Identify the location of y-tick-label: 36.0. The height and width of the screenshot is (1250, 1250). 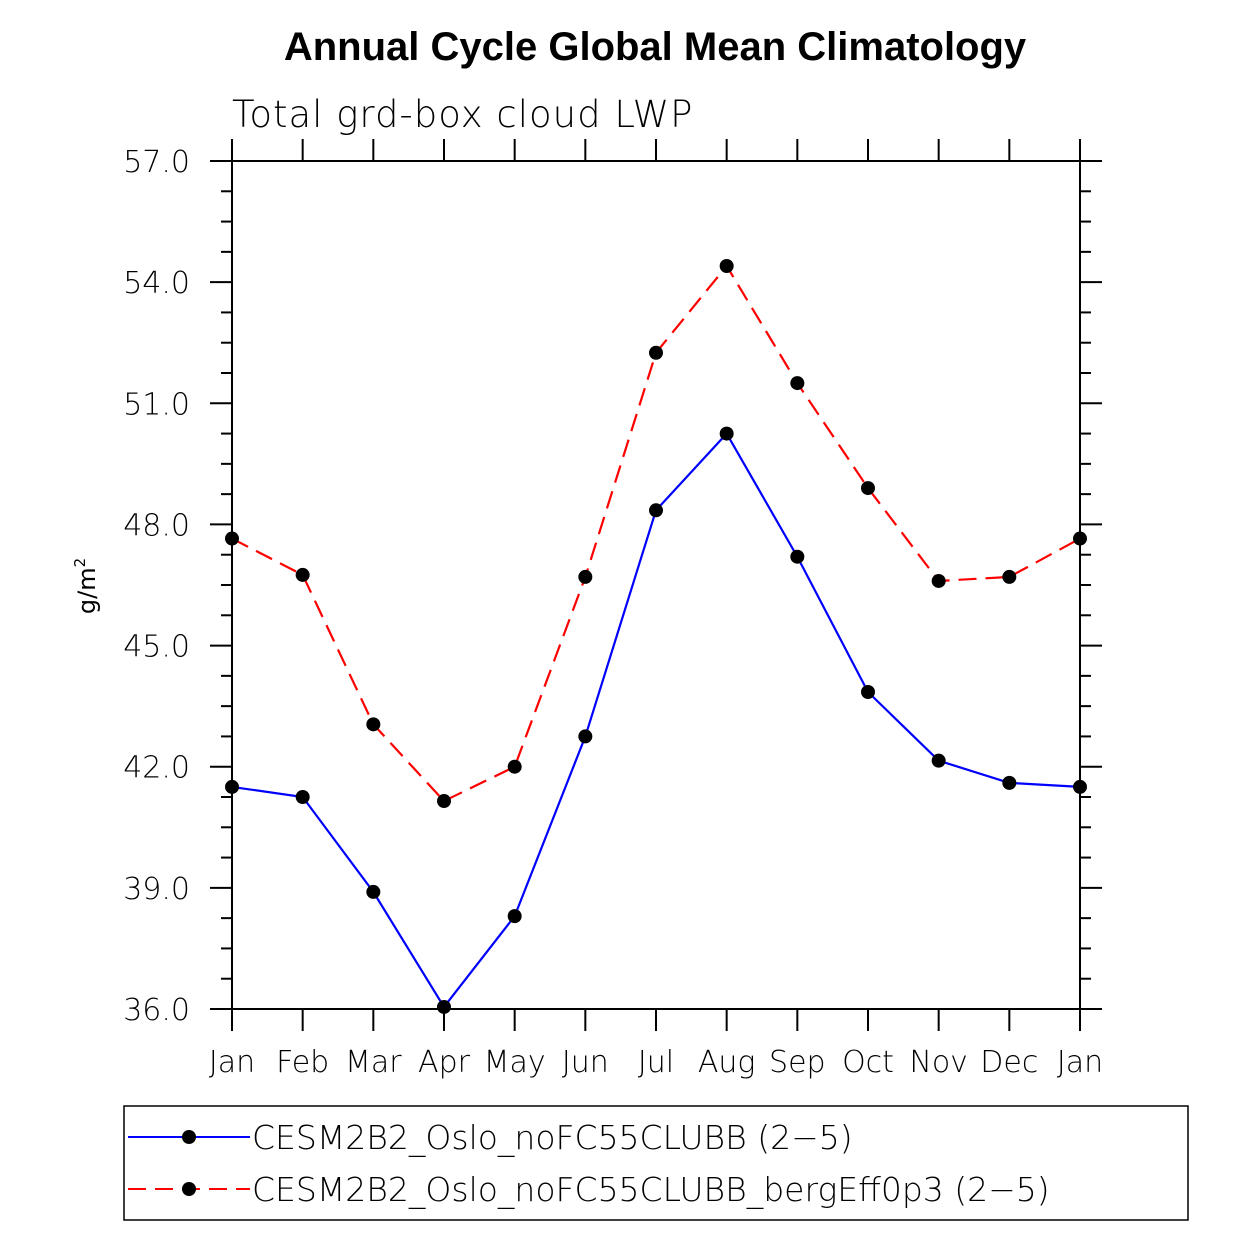
(156, 1010).